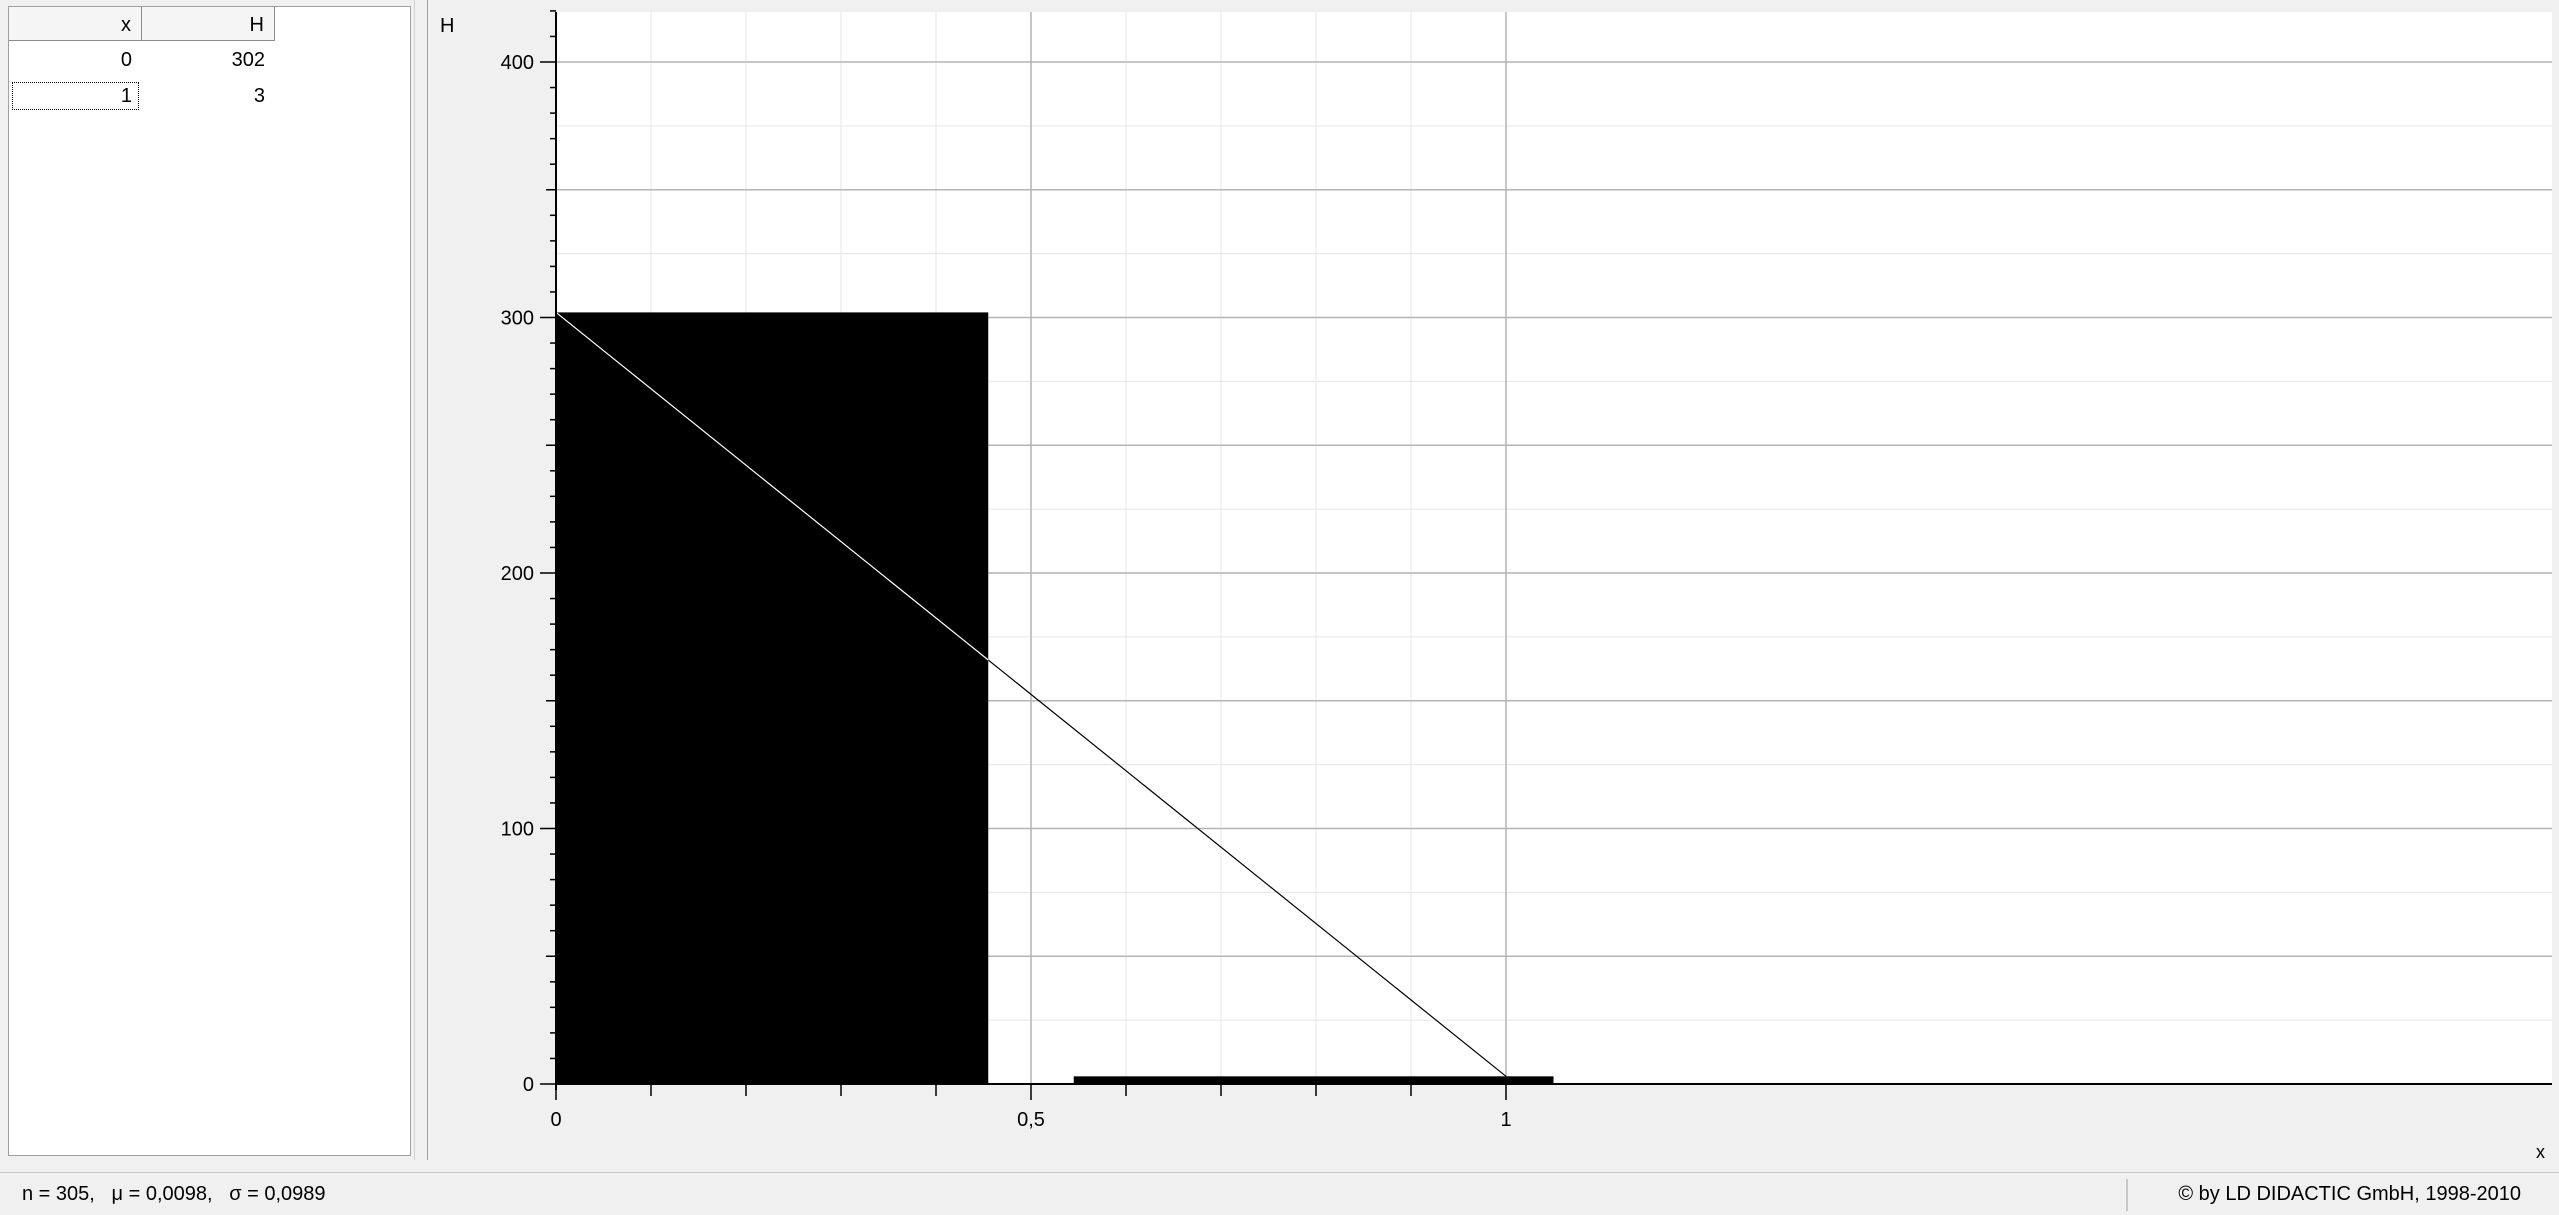  What do you see at coordinates (174, 1194) in the screenshot?
I see `statistics-readout: n = 305, μ = 0,0098, σ = 0,0989` at bounding box center [174, 1194].